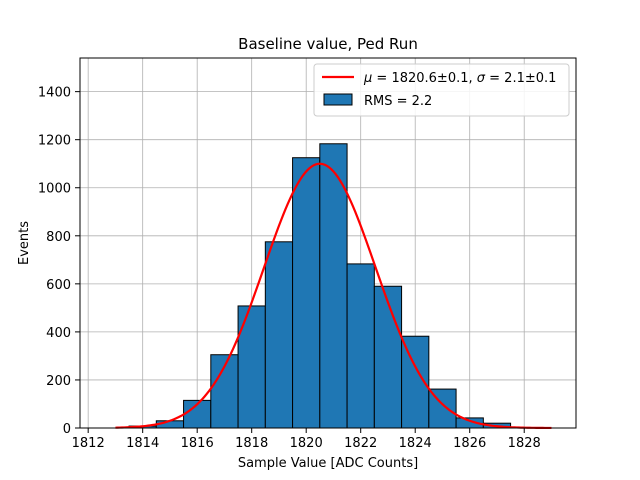 The width and height of the screenshot is (640, 480). I want to click on x-tick-label-1812: 1812, so click(88, 443).